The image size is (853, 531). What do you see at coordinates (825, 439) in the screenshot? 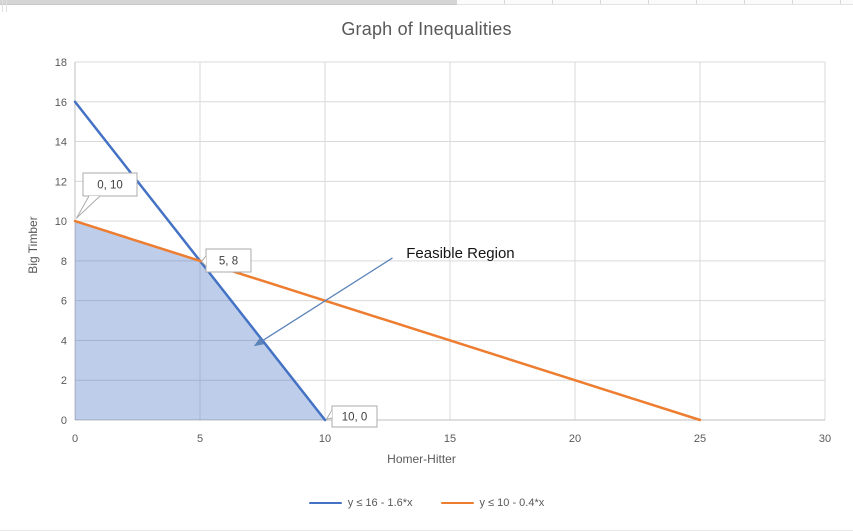
I see `x-tick-label: 30` at bounding box center [825, 439].